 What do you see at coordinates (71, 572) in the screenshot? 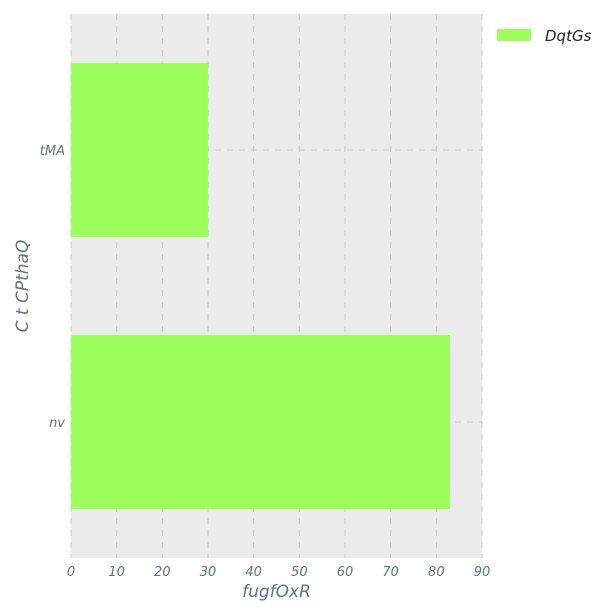
I see `x-tick-label: 0` at bounding box center [71, 572].